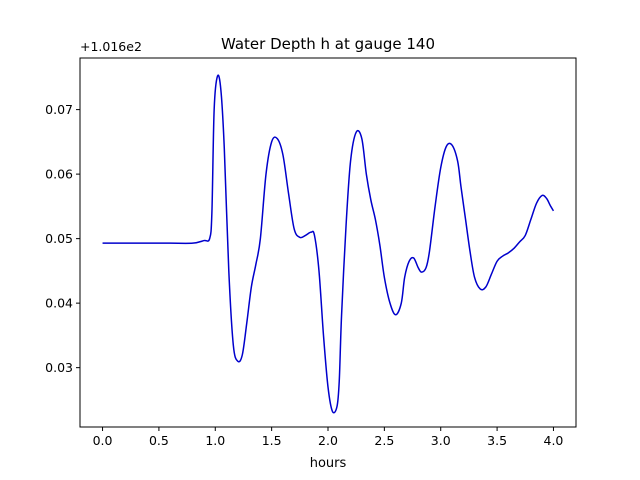  I want to click on y-offset-label: +1.016e2, so click(111, 46).